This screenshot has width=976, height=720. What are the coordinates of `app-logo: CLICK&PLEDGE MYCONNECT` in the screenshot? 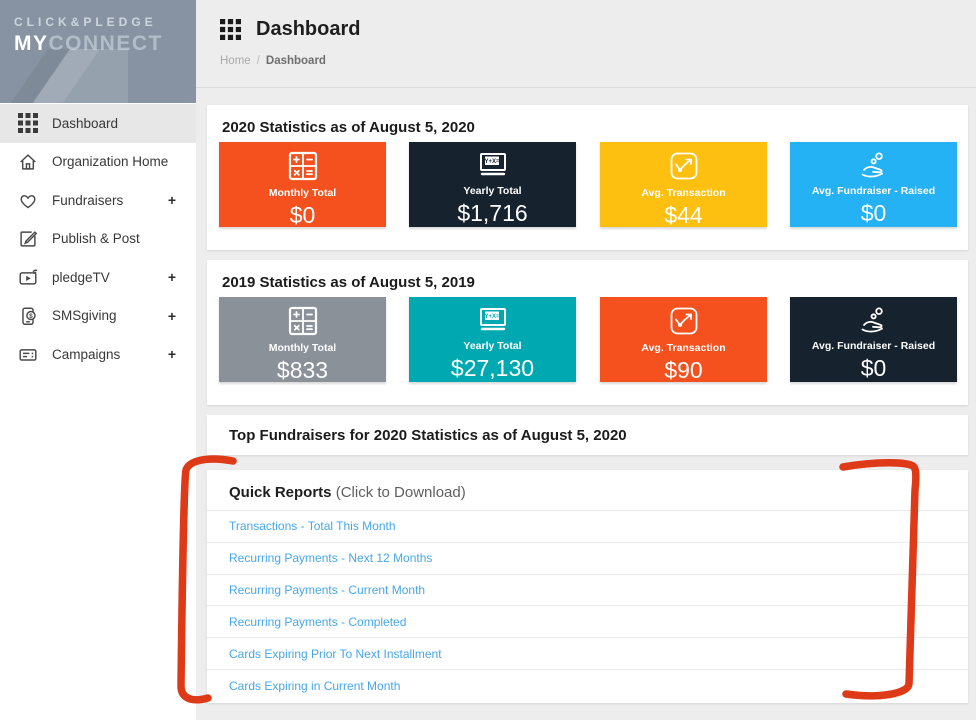 It's located at (98, 51).